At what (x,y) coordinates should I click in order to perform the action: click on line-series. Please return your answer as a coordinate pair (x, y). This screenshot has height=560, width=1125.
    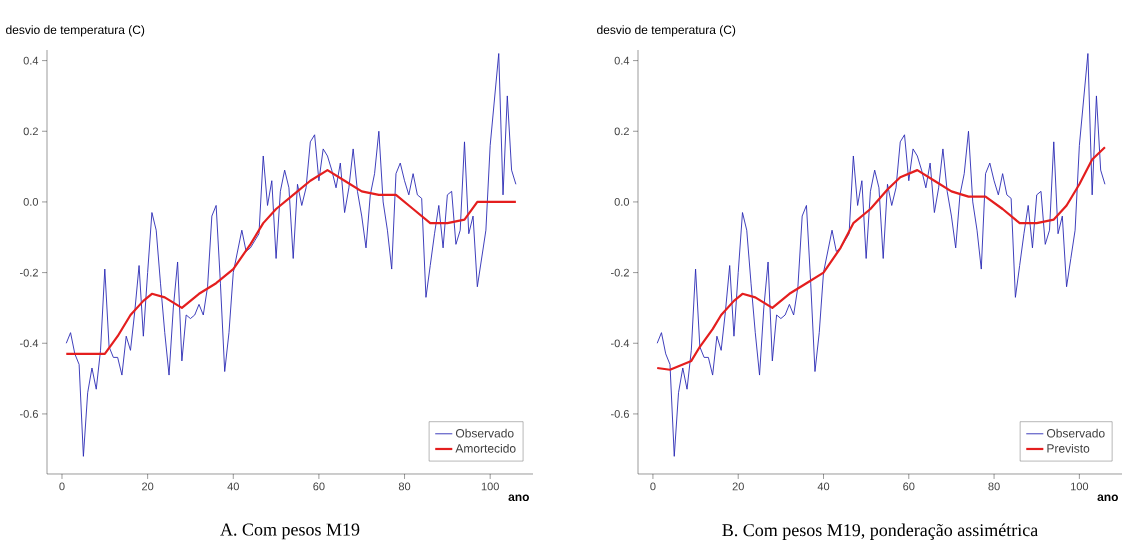
    Looking at the image, I should click on (291, 262).